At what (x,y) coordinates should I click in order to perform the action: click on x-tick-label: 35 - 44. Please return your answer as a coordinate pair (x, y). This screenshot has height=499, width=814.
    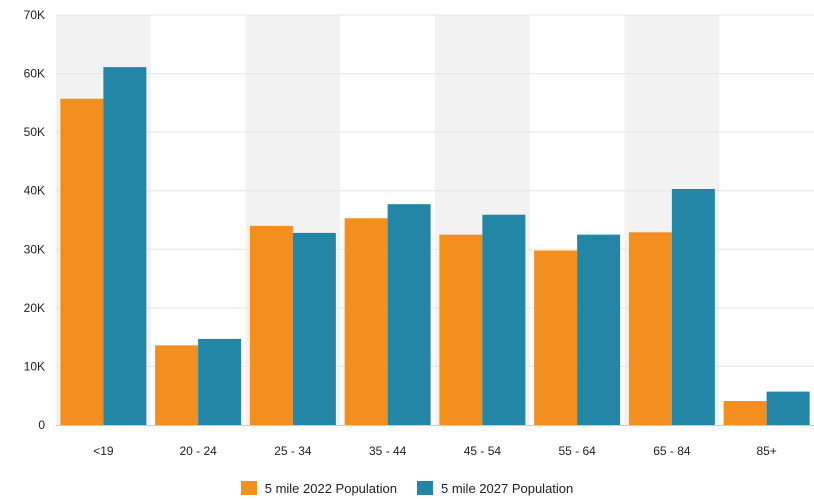
    Looking at the image, I should click on (388, 451).